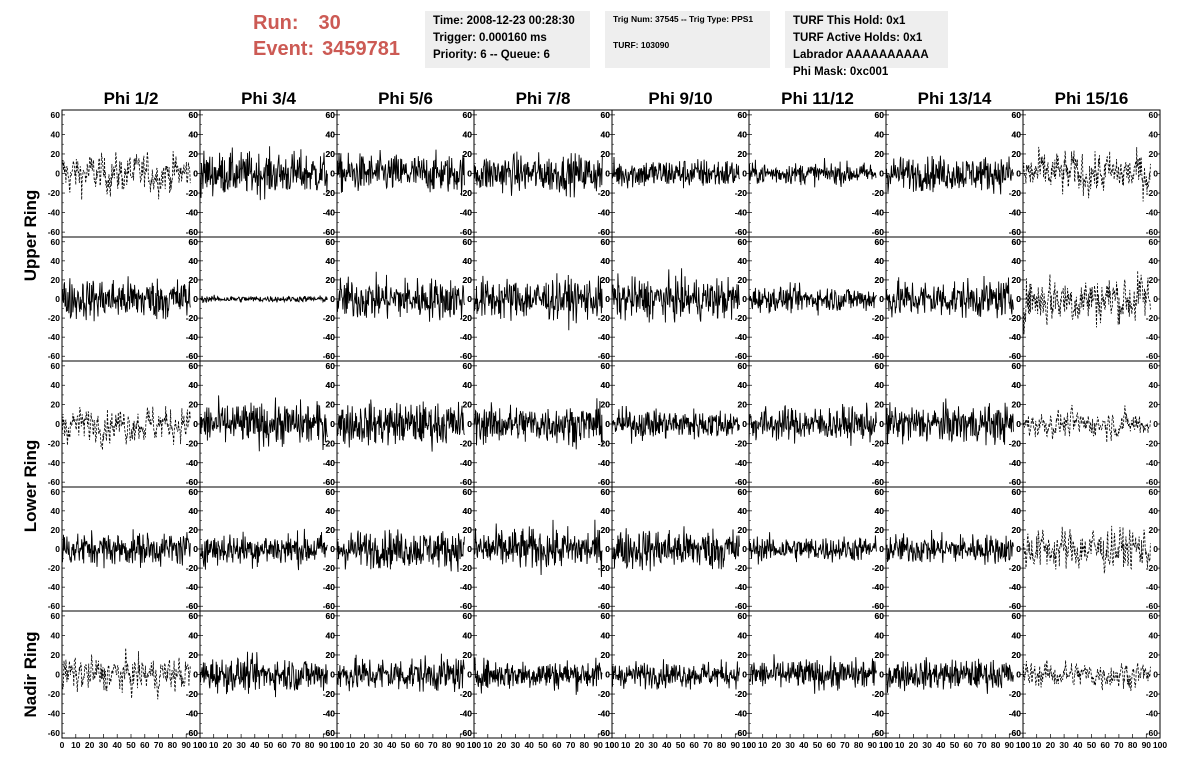 This screenshot has width=1196, height=772. Describe the element at coordinates (543, 98) in the screenshot. I see `column-header: Phi 7/8` at that location.